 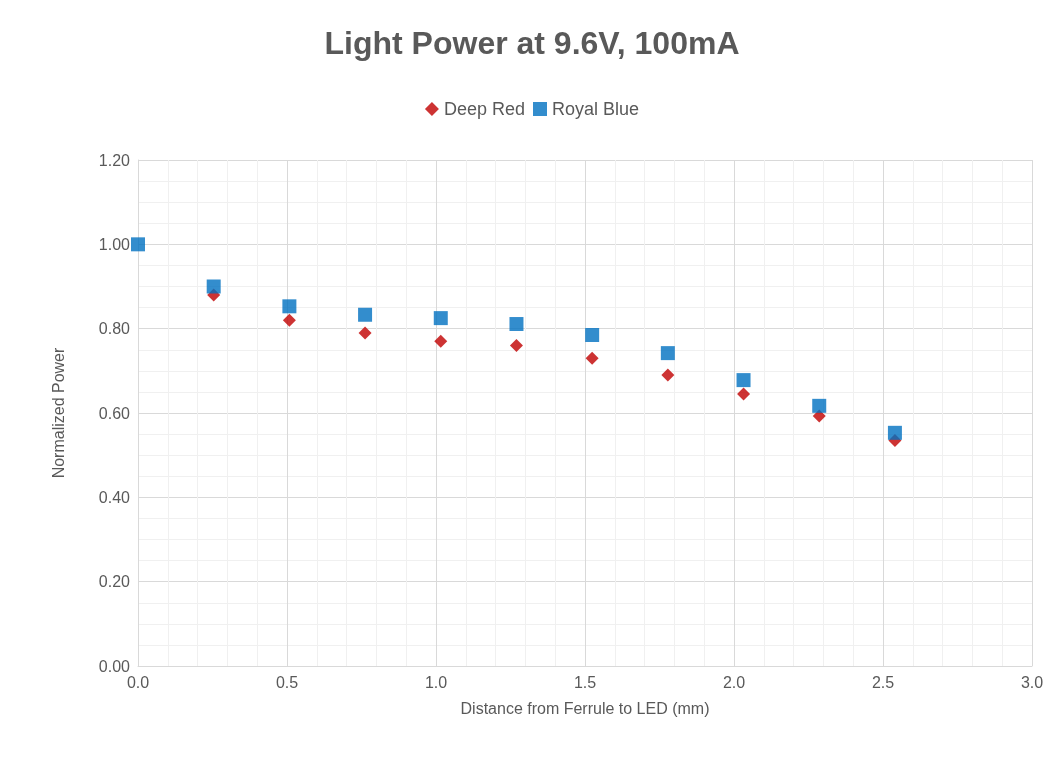 I want to click on x-axis-title: Distance from Ferrule to LED (mm), so click(x=585, y=708).